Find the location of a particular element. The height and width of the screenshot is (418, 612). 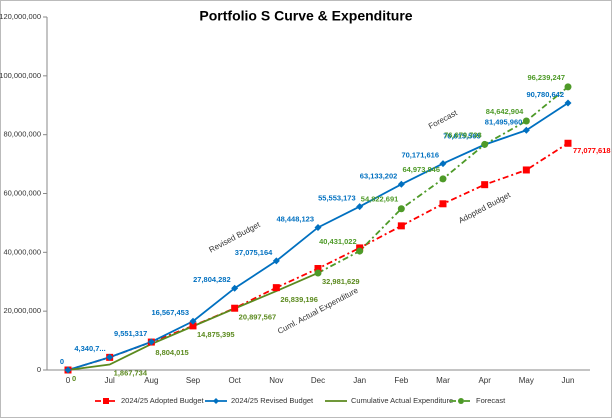

data-label: 55,553,173 is located at coordinates (337, 198).